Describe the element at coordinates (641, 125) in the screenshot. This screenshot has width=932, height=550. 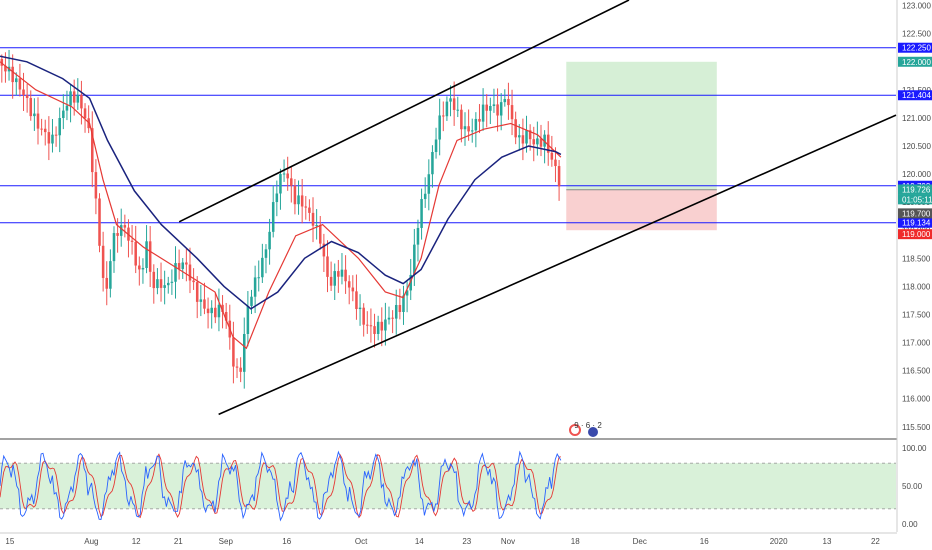
I see `profit-zone` at that location.